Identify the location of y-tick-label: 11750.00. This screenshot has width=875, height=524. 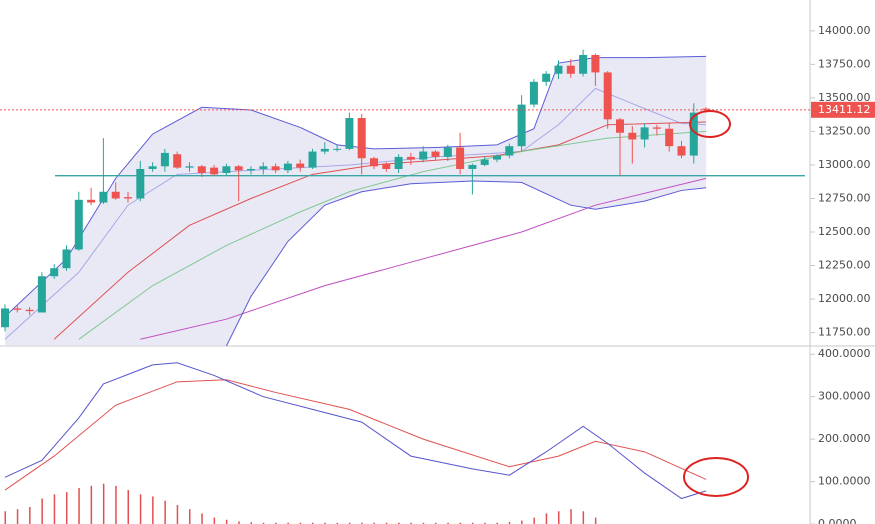
(844, 332).